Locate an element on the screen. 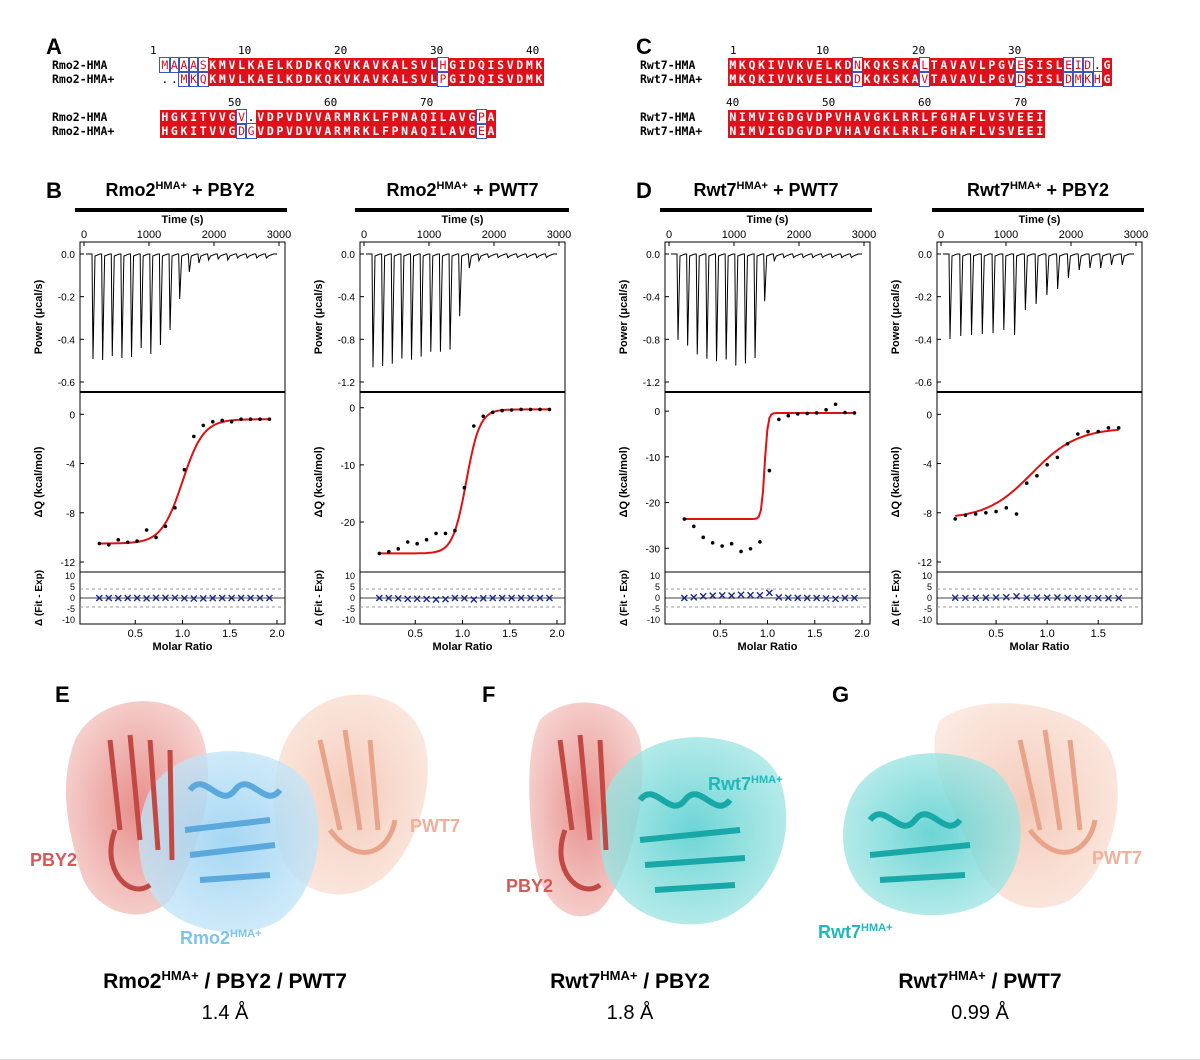  time-tick-label: 0 is located at coordinates (364, 235).